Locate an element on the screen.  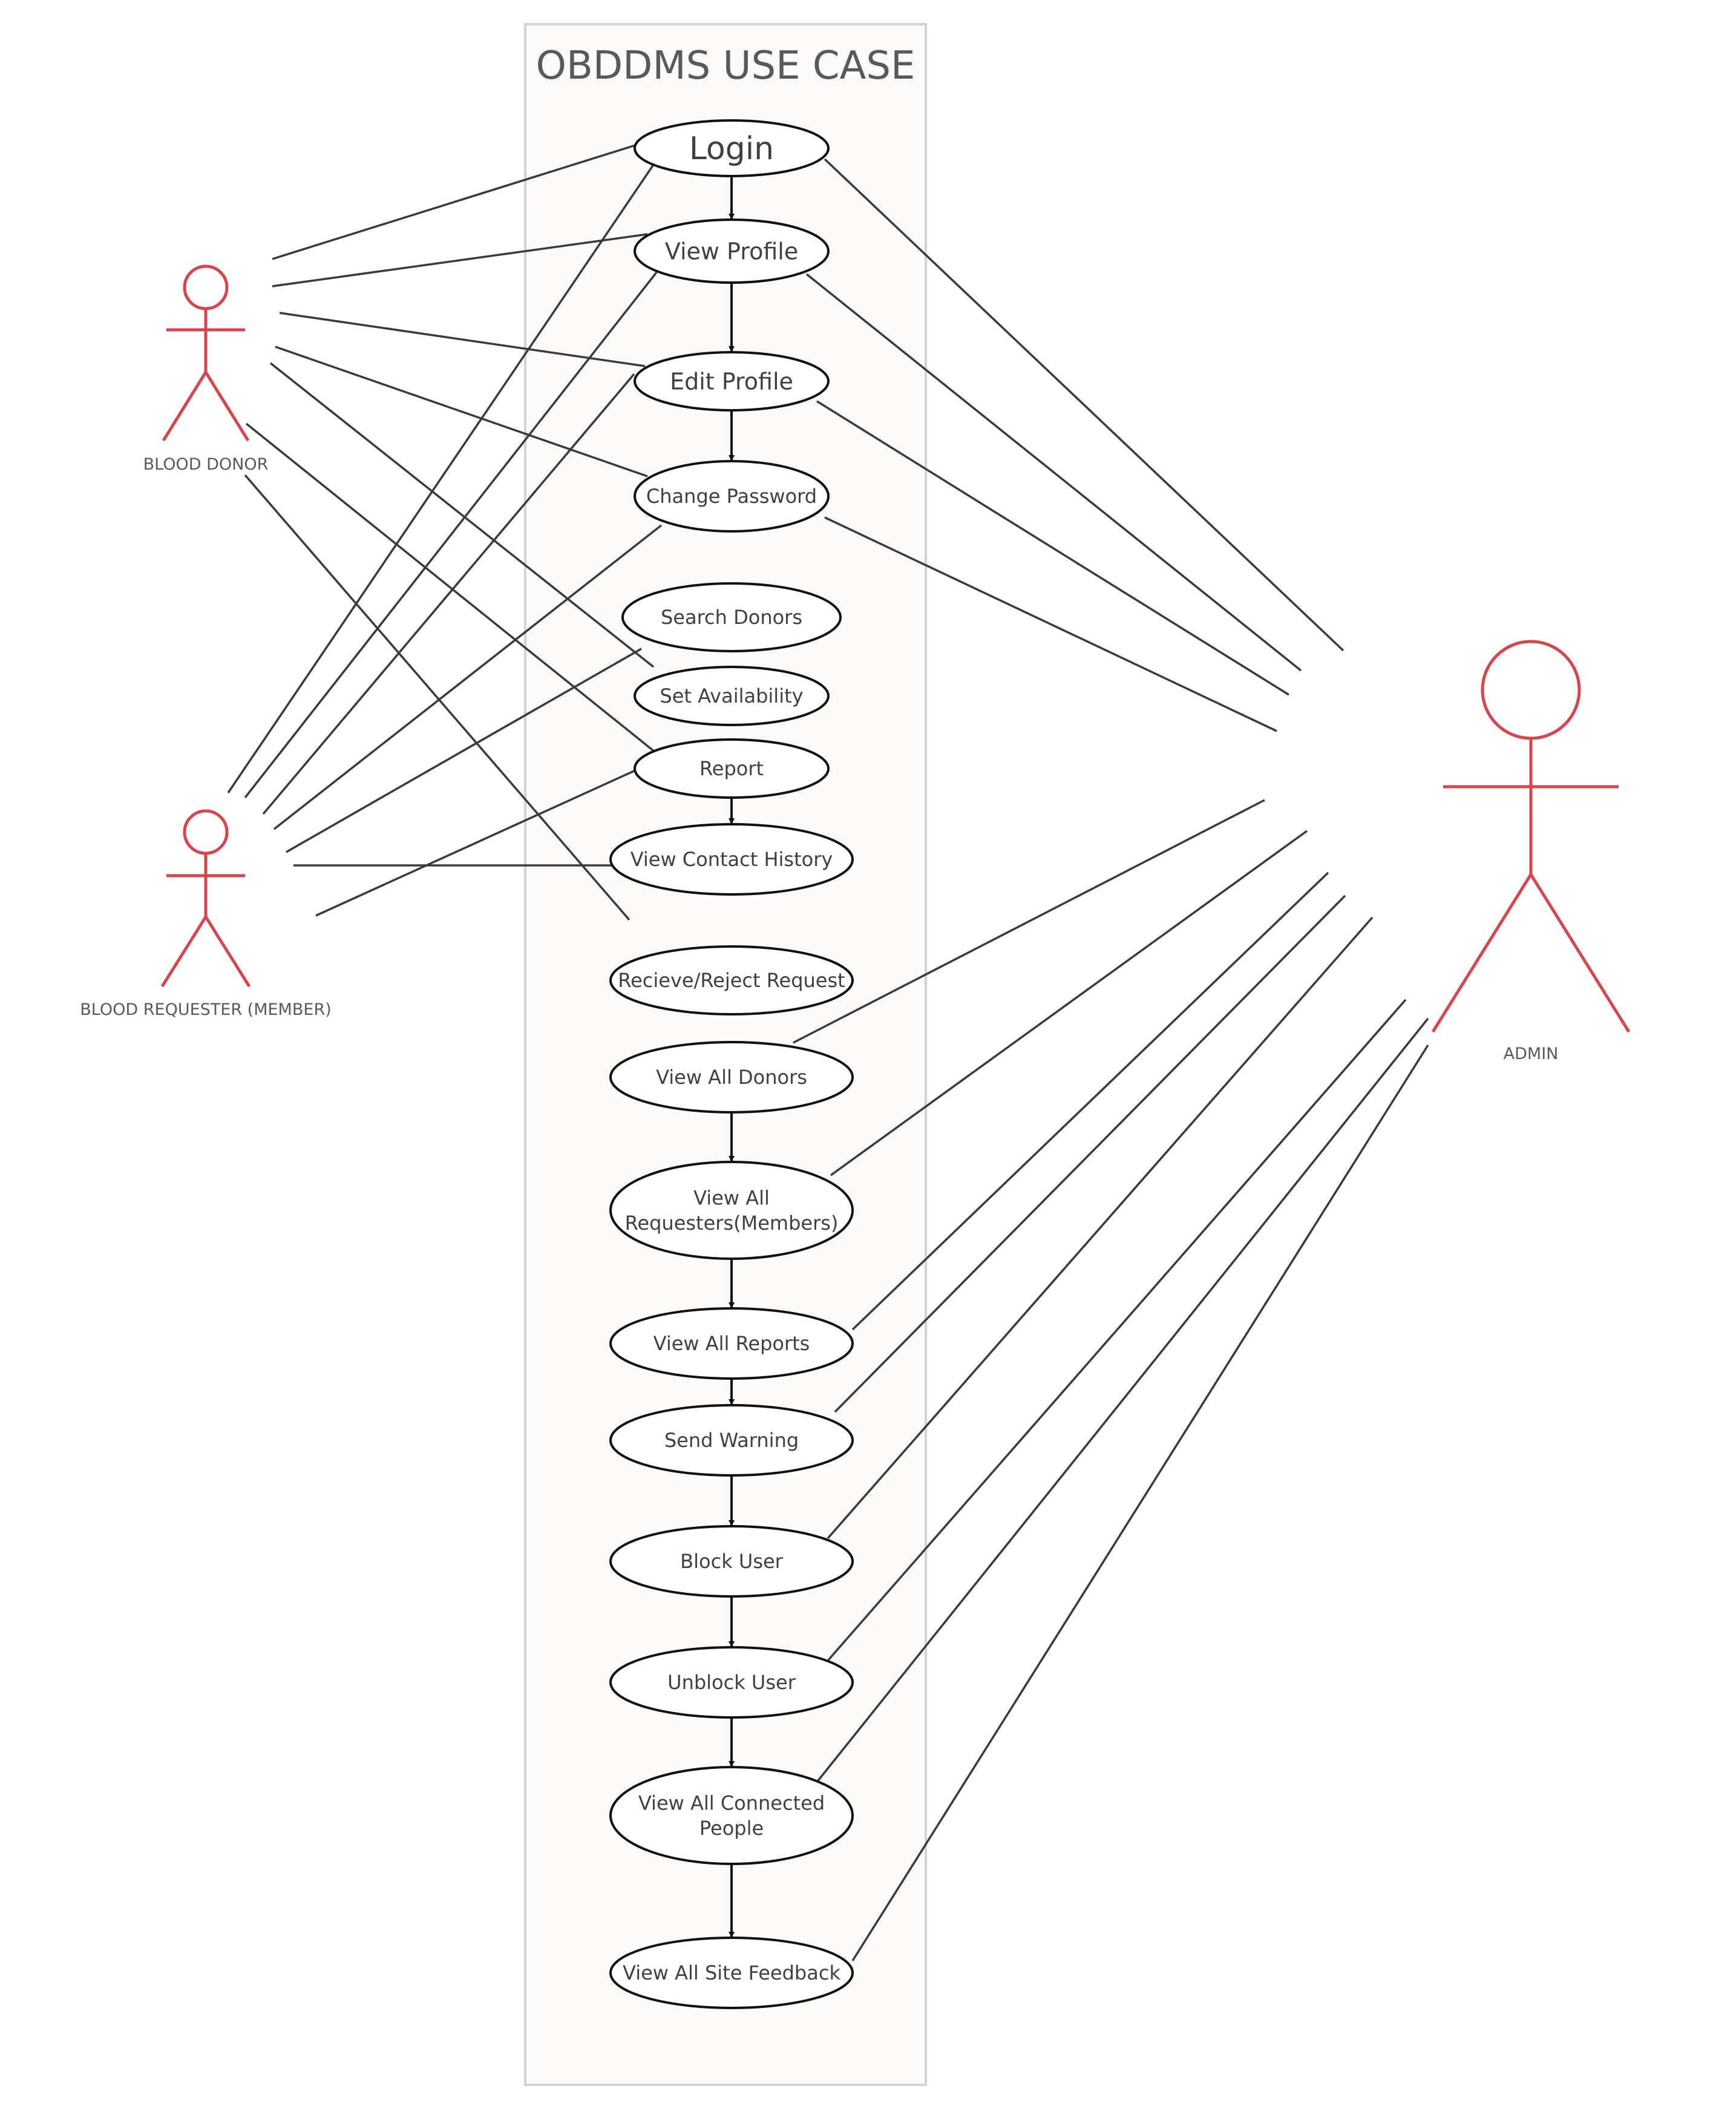
use-case-unblock-user: Unblock User is located at coordinates (732, 1682).